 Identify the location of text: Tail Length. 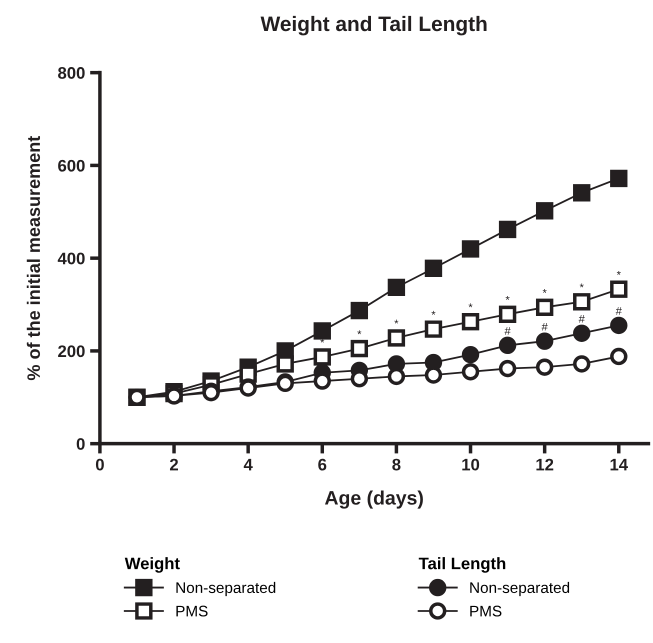
(462, 565).